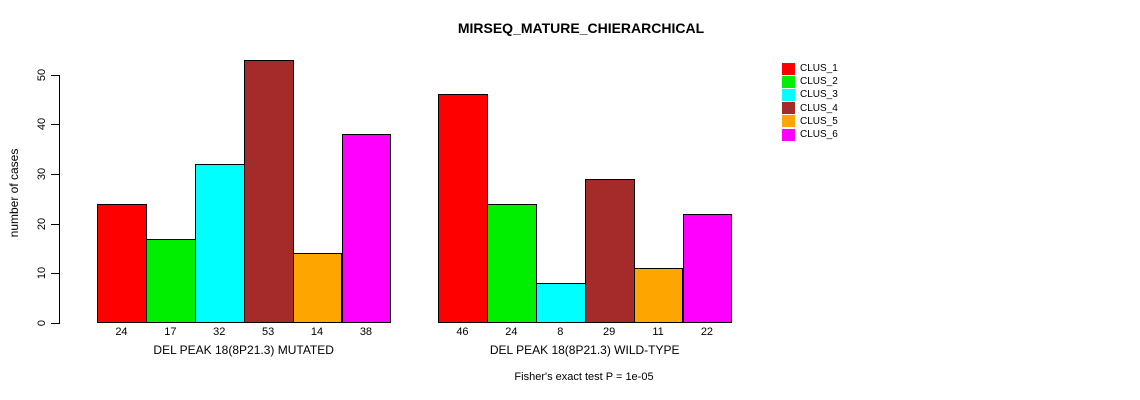 This screenshot has height=400, width=1140. Describe the element at coordinates (42, 174) in the screenshot. I see `y-axis-tick-label: 30` at that location.